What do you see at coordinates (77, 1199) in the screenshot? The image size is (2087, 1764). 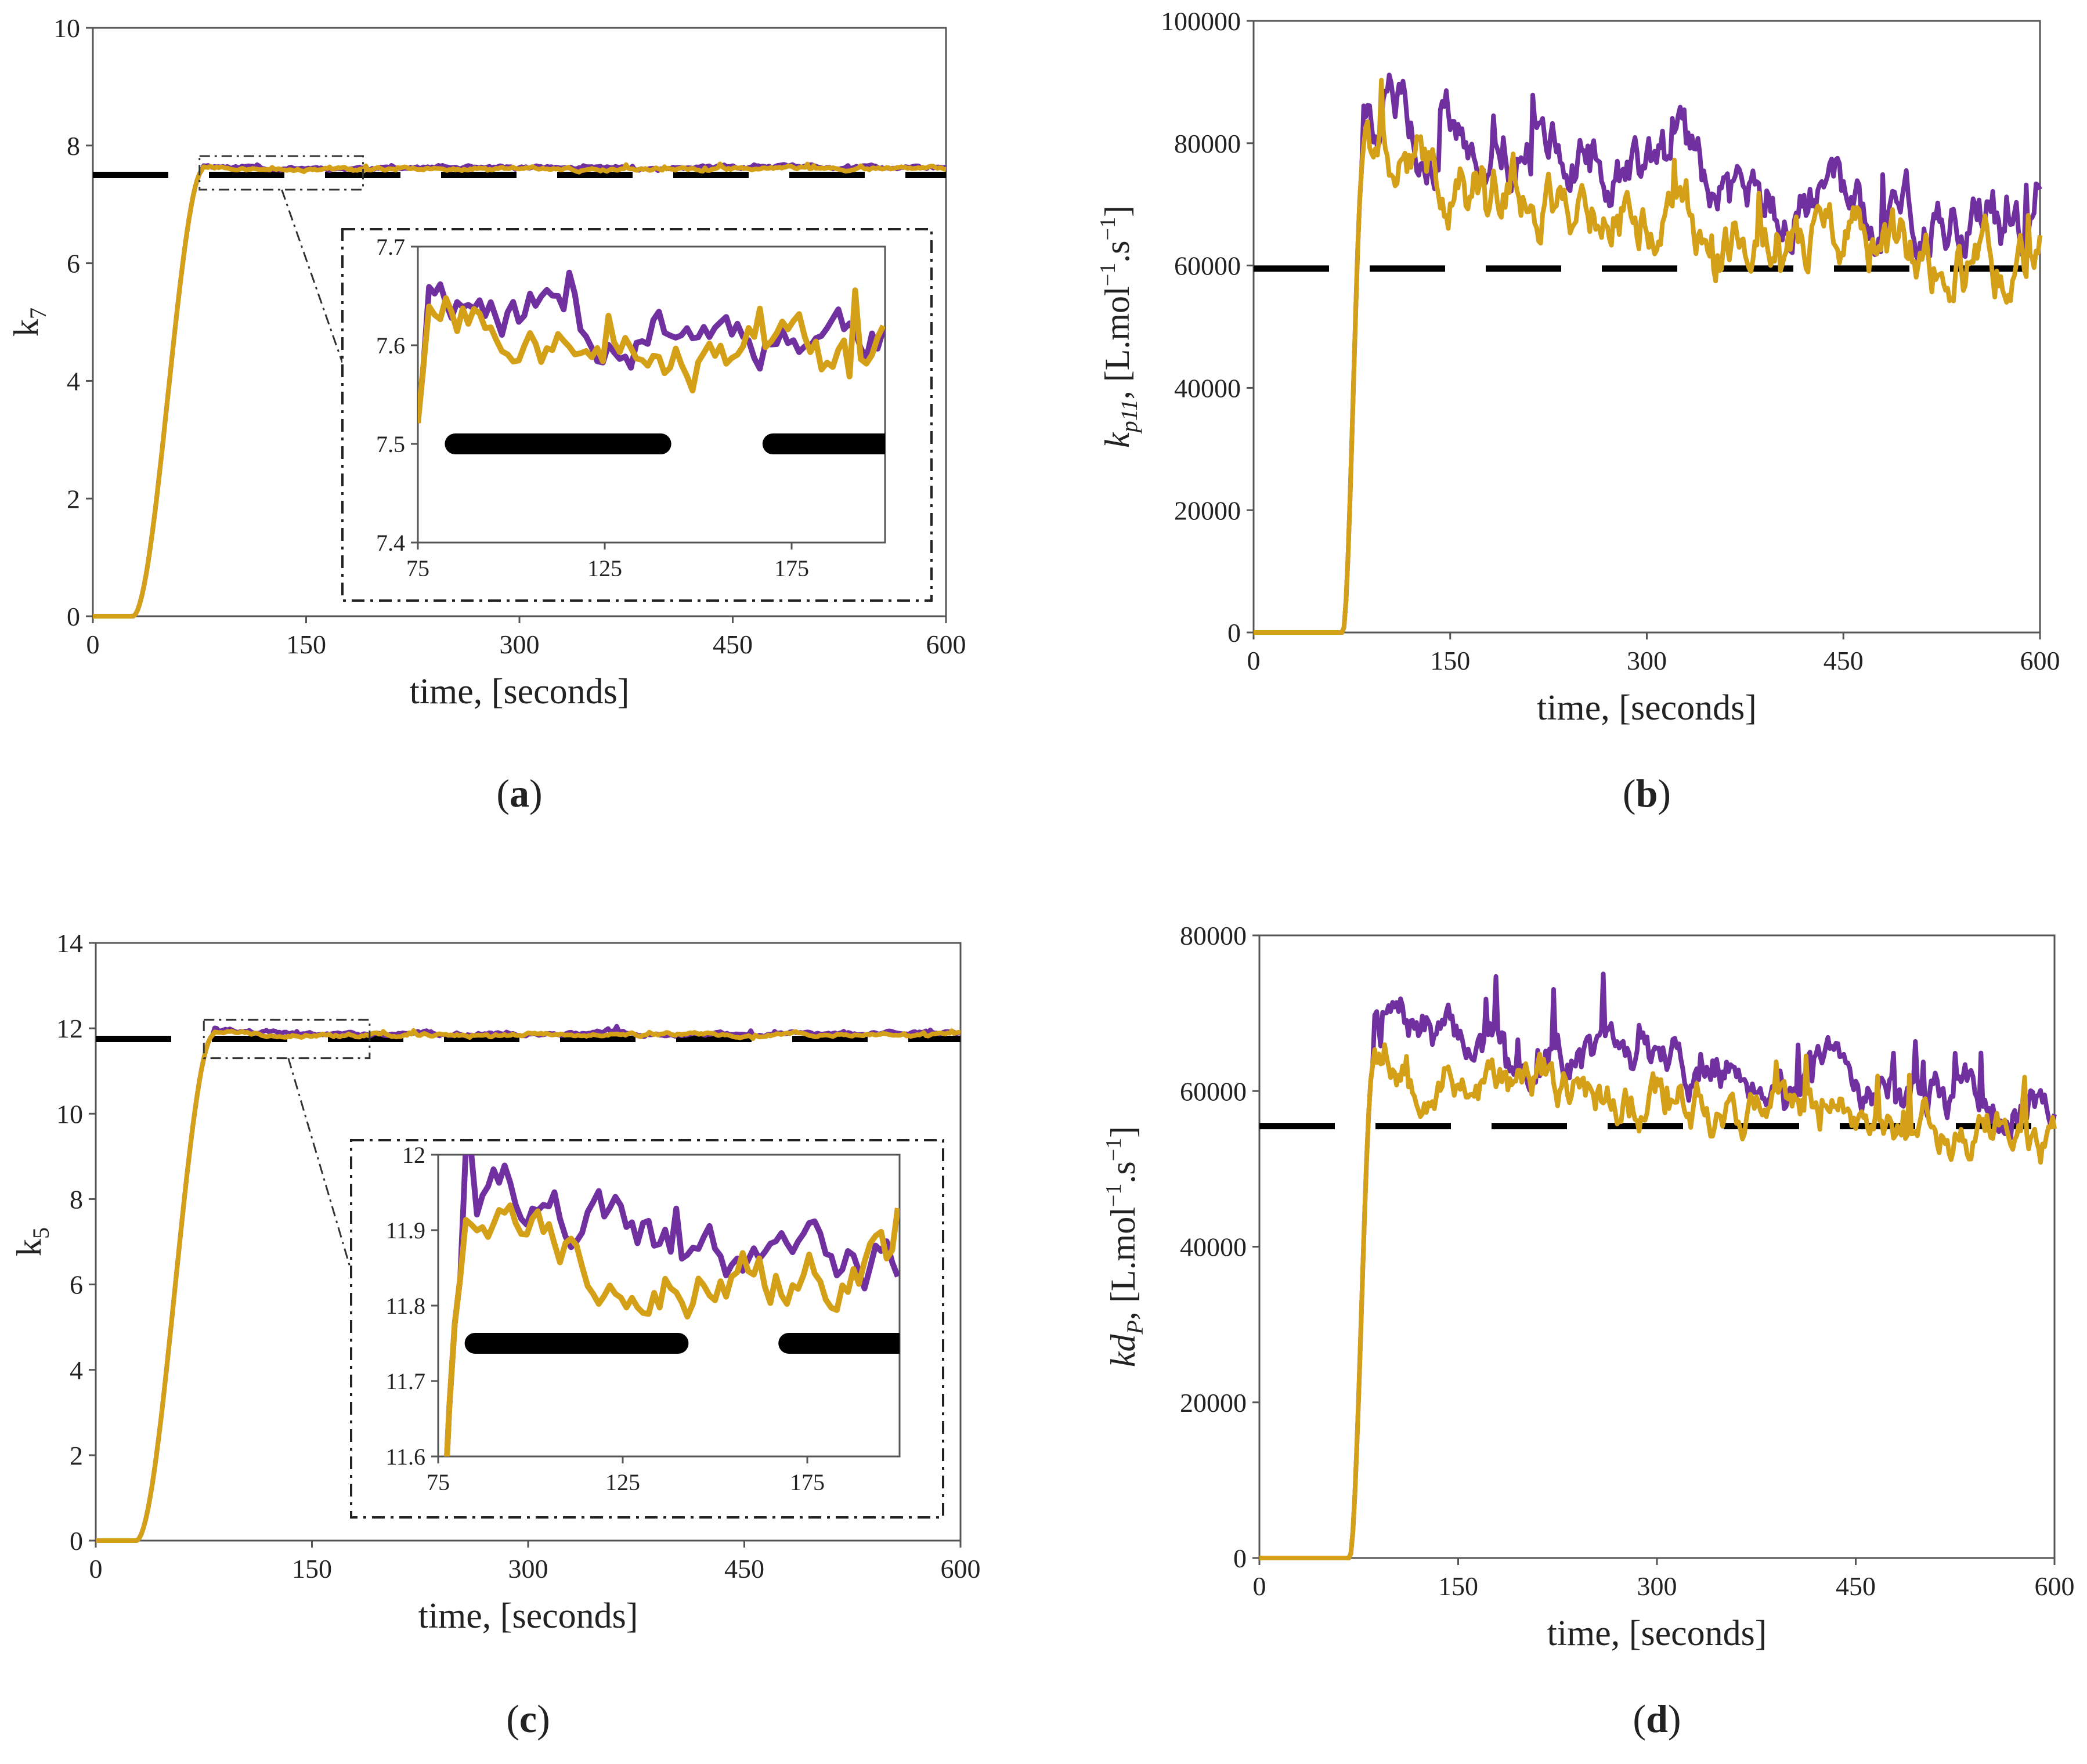 I see `y-tick-label: 8` at bounding box center [77, 1199].